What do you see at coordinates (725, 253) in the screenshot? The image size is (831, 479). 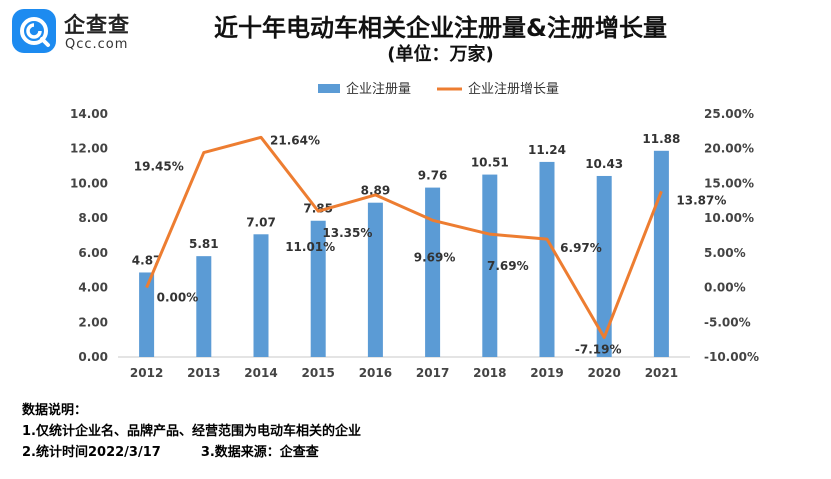 I see `y-right-tick-label: 5.00%` at bounding box center [725, 253].